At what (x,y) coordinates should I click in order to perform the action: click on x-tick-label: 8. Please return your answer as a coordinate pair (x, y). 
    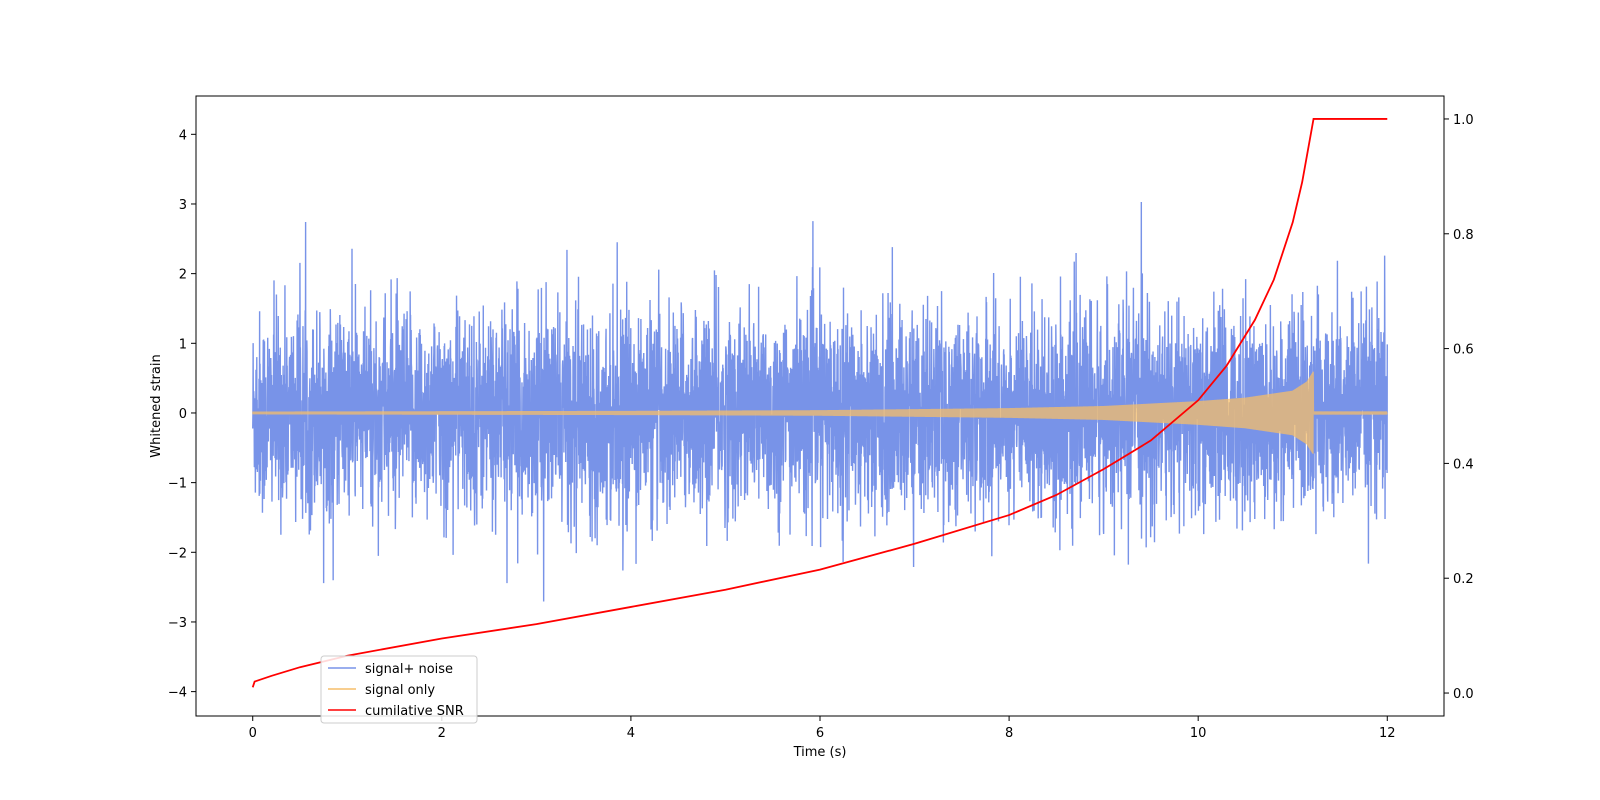
    Looking at the image, I should click on (1009, 733).